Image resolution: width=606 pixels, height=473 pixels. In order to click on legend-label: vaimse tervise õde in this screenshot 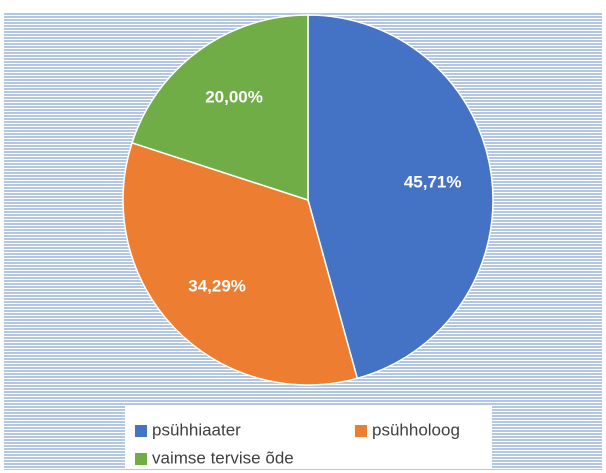, I will do `click(223, 457)`.